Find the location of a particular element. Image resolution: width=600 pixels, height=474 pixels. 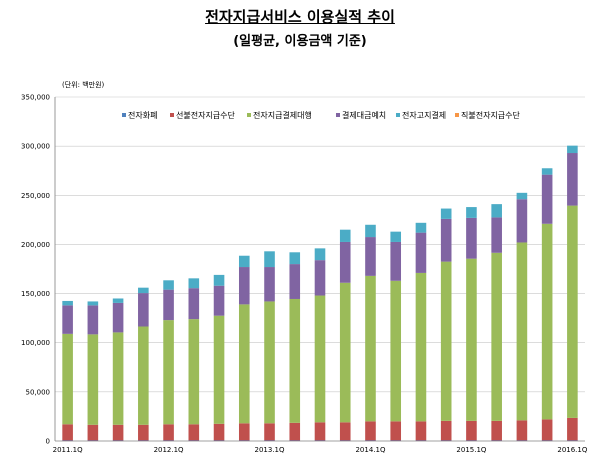

x-tick-label: 2013.1Q is located at coordinates (270, 450).